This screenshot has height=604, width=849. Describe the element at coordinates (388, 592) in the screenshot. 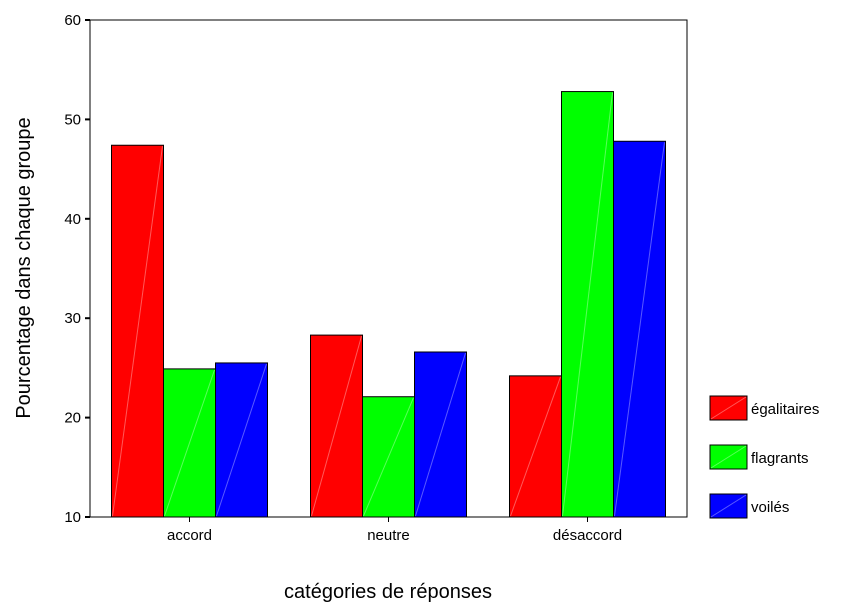

I see `x-axis-title: catégories de réponses` at that location.